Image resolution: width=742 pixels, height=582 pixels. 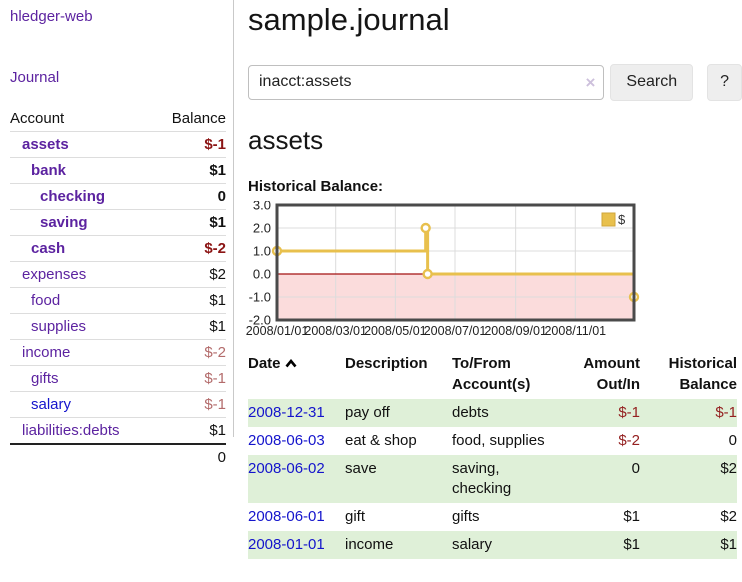 I want to click on transaction-amount: $-1, so click(x=629, y=412).